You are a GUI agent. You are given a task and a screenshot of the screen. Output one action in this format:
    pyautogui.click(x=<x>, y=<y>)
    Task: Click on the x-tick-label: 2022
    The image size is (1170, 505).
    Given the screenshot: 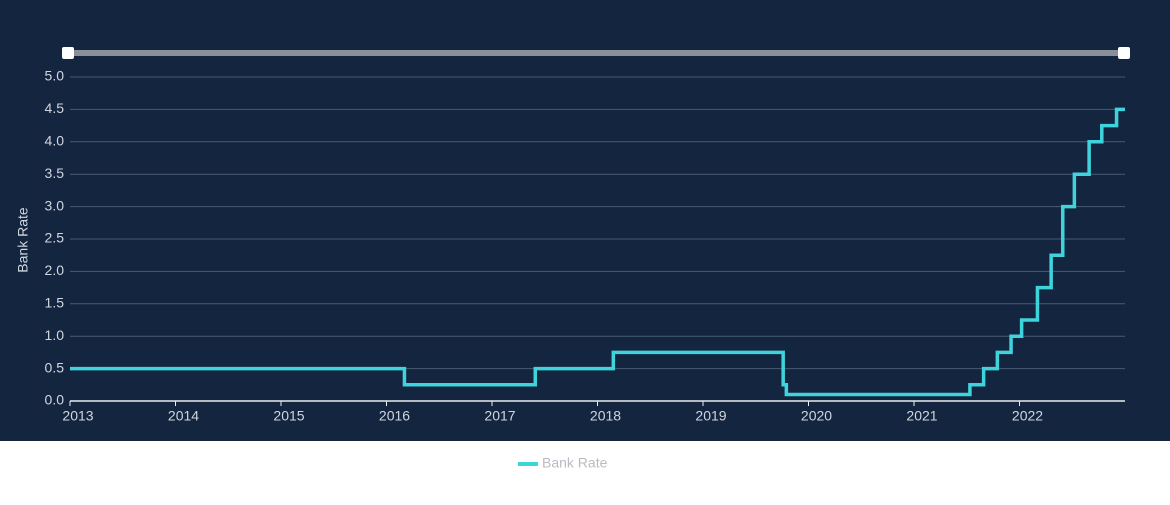 What is the action you would take?
    pyautogui.click(x=1027, y=416)
    